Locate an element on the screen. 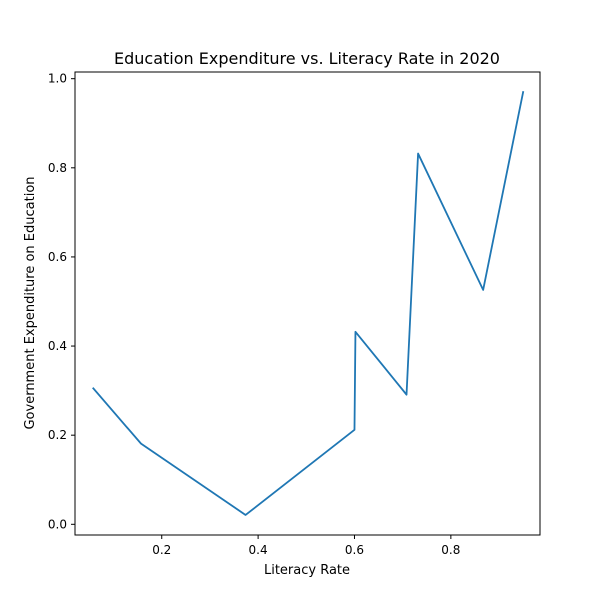 The height and width of the screenshot is (604, 600). x-axis-label: Literacy Rate is located at coordinates (307, 570).